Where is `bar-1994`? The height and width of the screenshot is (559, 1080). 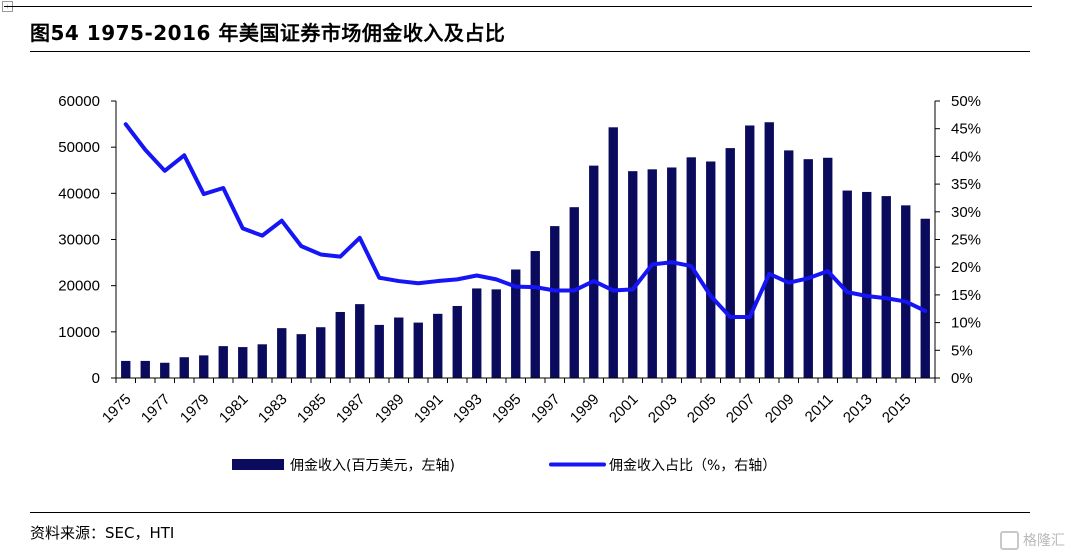 bar-1994 is located at coordinates (496, 333).